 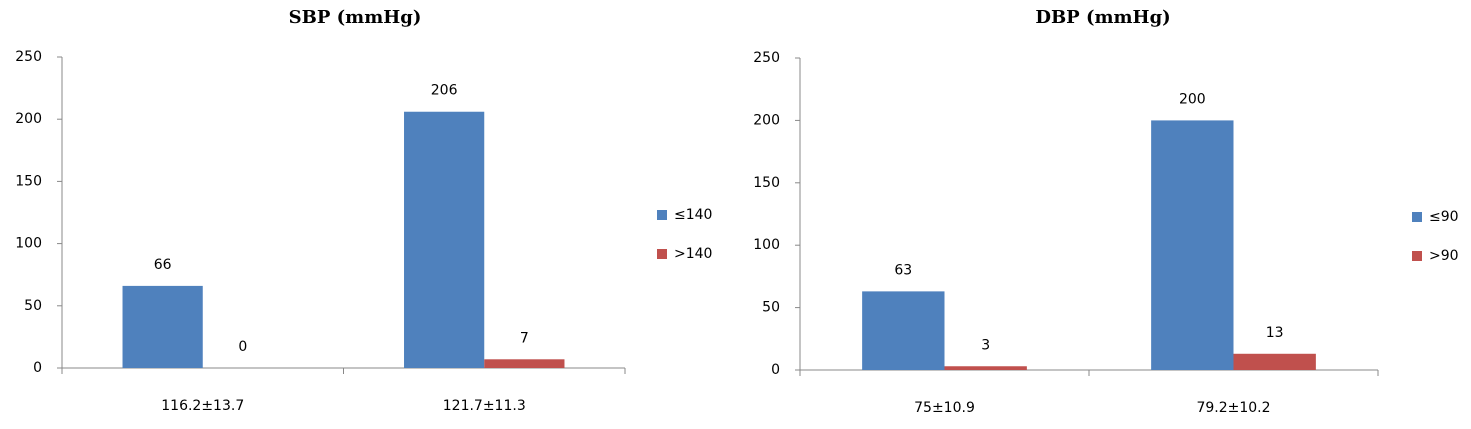 I want to click on data-label: 200, so click(x=1192, y=99).